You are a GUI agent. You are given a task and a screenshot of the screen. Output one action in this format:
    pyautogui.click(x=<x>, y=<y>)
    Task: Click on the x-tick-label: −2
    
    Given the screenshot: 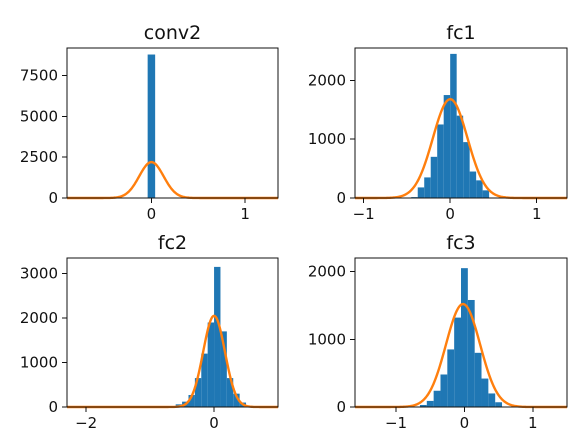 What is the action you would take?
    pyautogui.click(x=86, y=423)
    